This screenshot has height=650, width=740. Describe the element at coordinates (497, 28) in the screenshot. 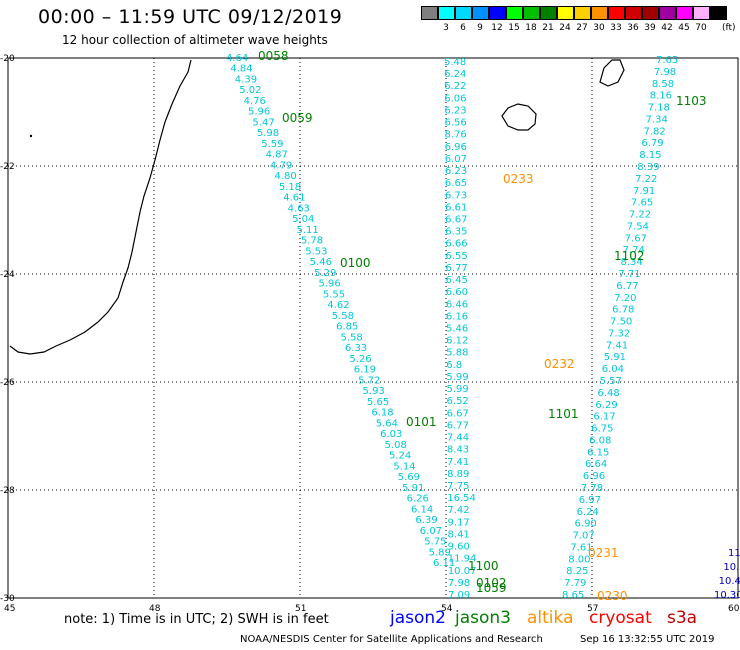

I see `legend-label: 12` at that location.